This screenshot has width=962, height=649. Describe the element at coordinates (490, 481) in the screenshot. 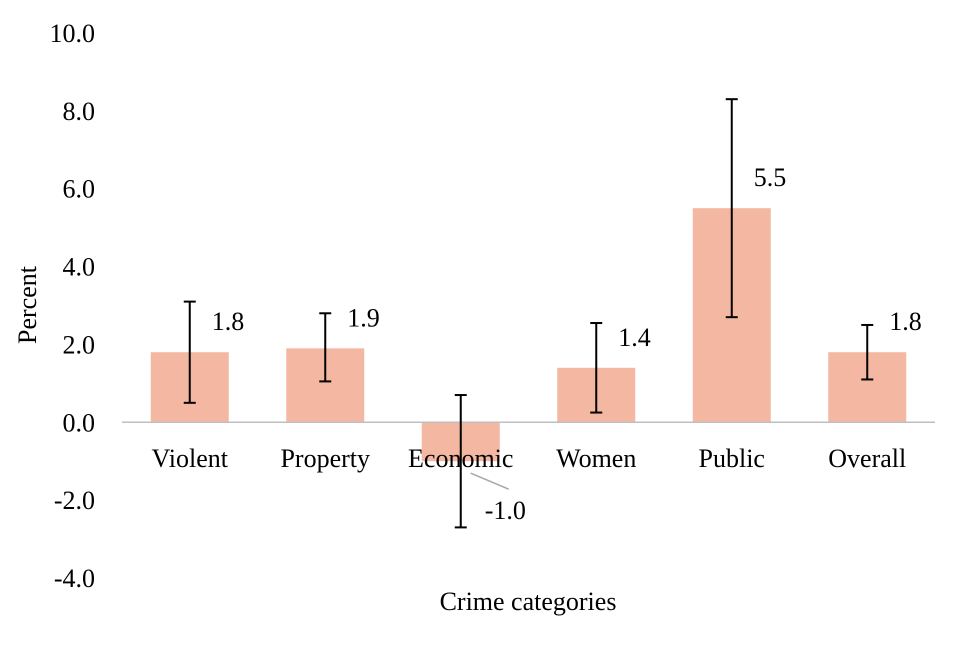

I see `leader-line` at that location.